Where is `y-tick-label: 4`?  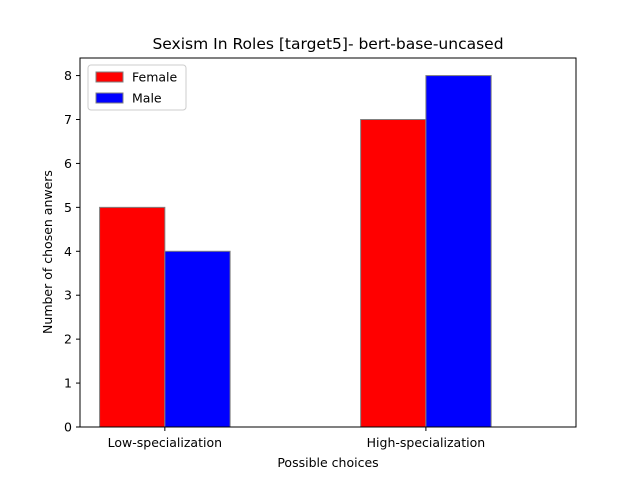
y-tick-label: 4 is located at coordinates (68, 251).